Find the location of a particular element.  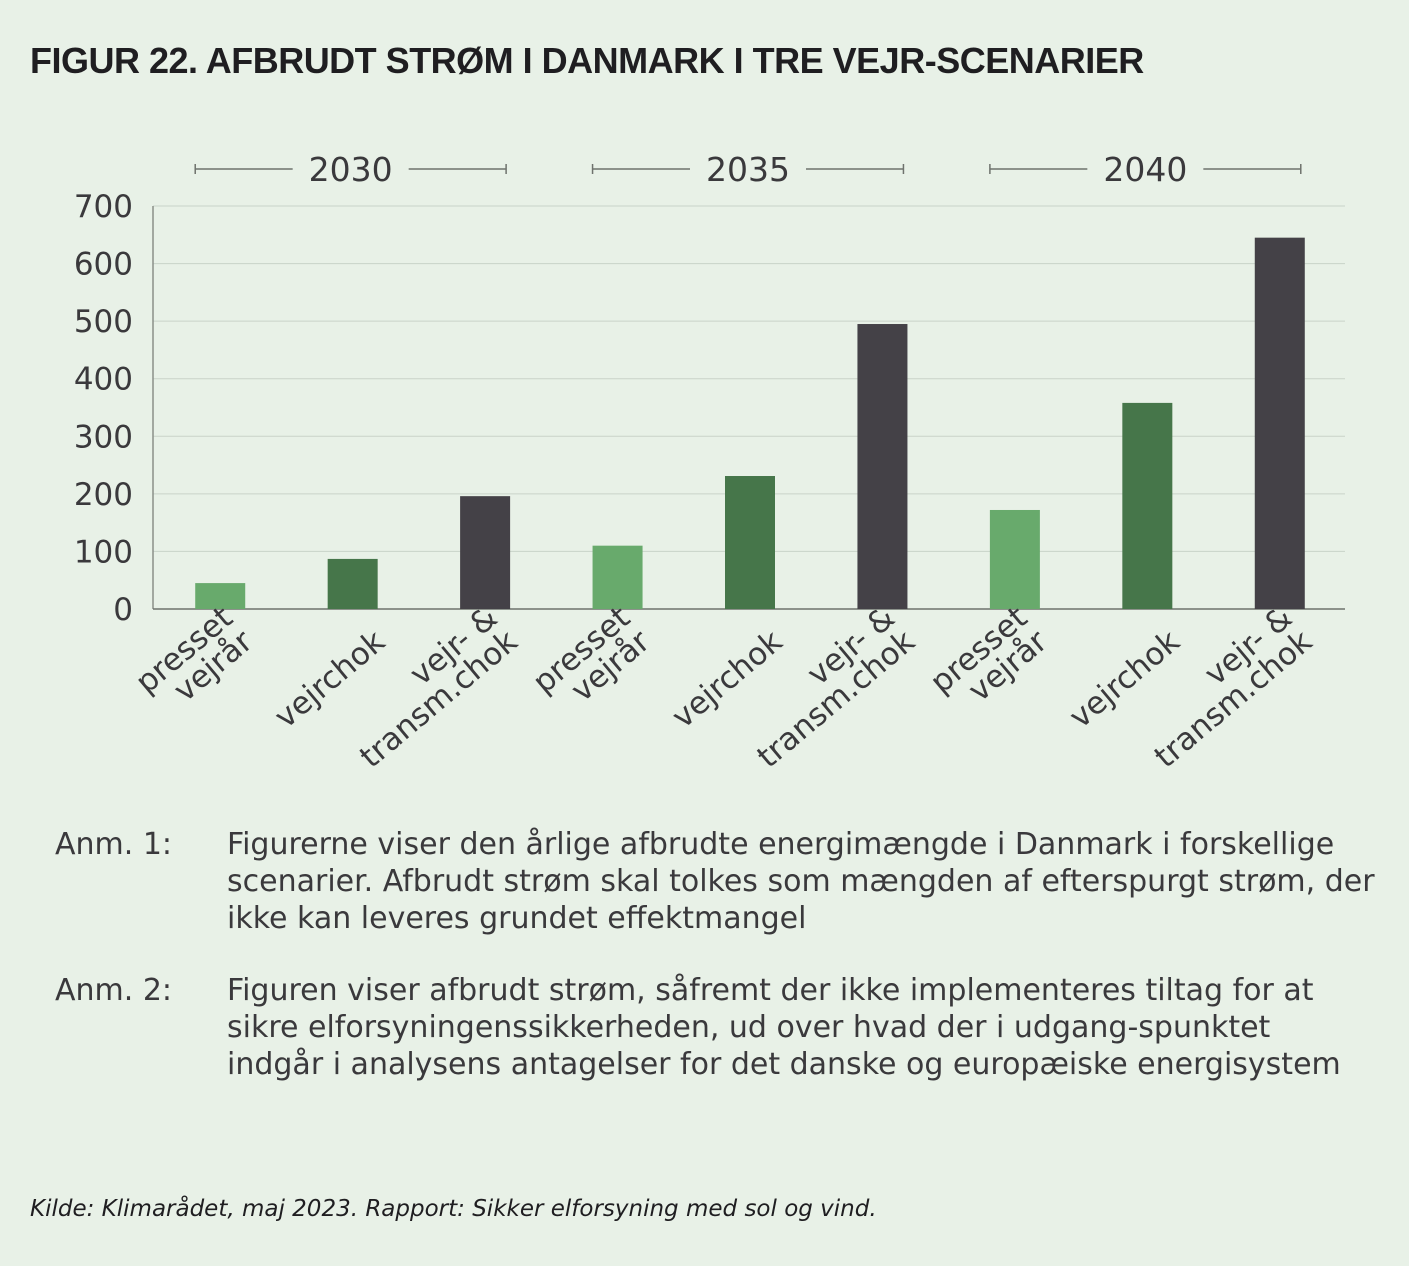

y-tick-label: 400 is located at coordinates (103, 380).